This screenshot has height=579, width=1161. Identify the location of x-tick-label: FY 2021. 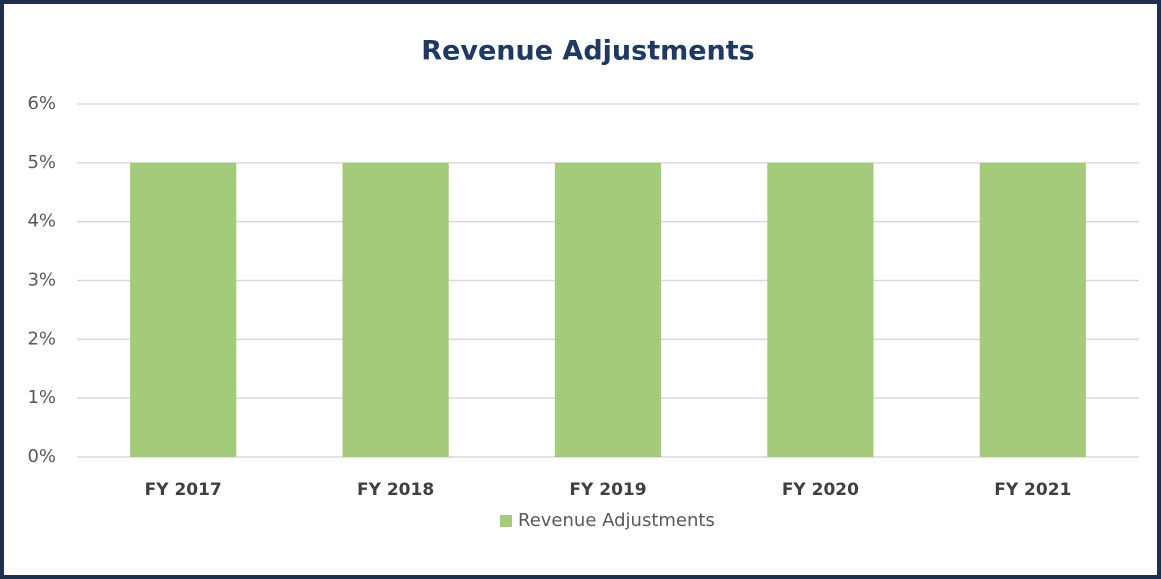
(1032, 490).